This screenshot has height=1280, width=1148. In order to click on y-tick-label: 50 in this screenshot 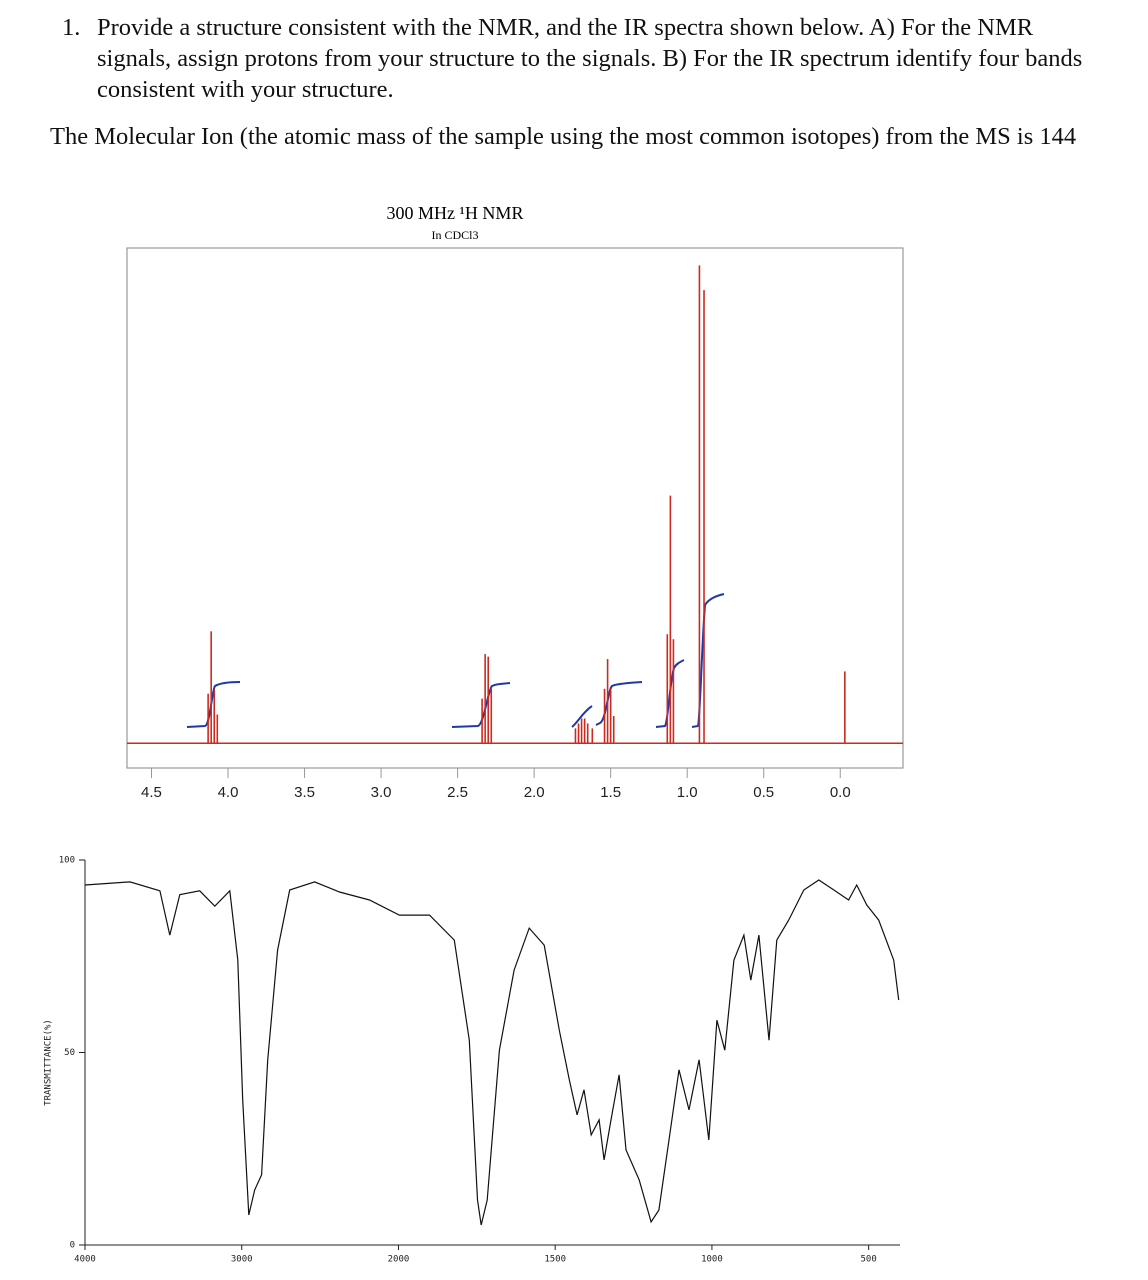, I will do `click(69, 1053)`.